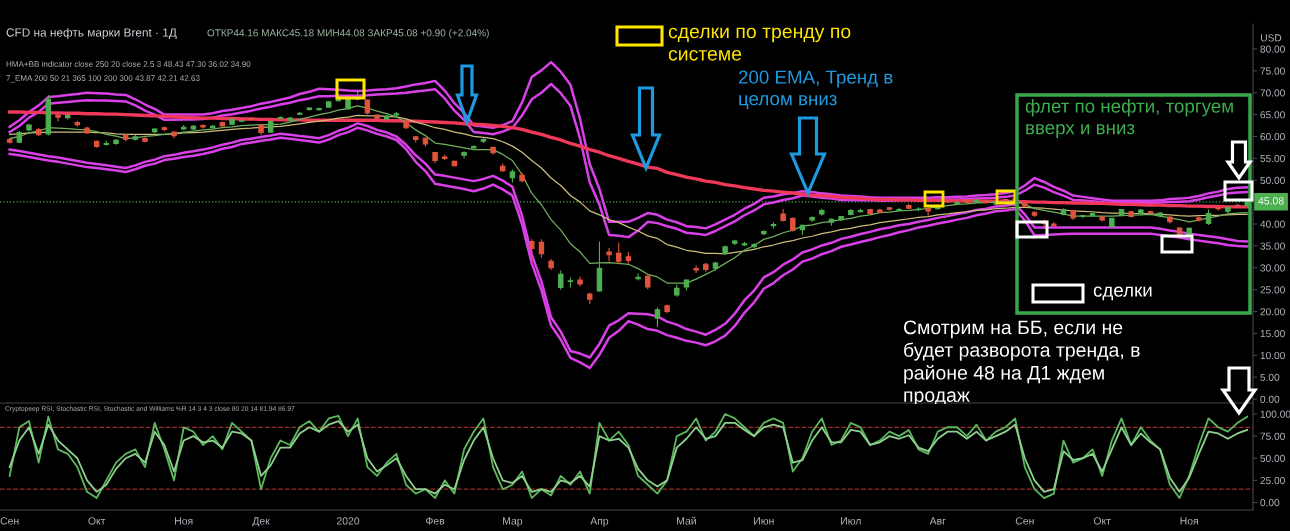 Image resolution: width=1290 pixels, height=531 pixels. What do you see at coordinates (348, 34) in the screenshot?
I see `chart-subtitle: ОТКР44.16 МАКС45.18 МИН44.08 ЗАКР45.08 +0.90 (+2.04%)` at bounding box center [348, 34].